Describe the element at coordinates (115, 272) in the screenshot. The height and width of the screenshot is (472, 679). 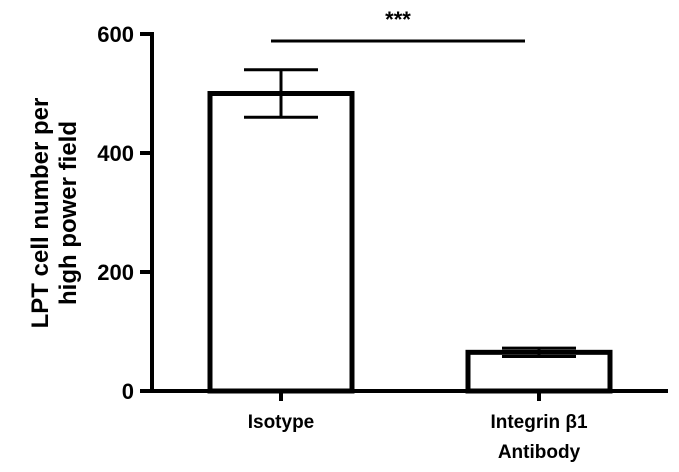
I see `y-tick-label: 200` at that location.